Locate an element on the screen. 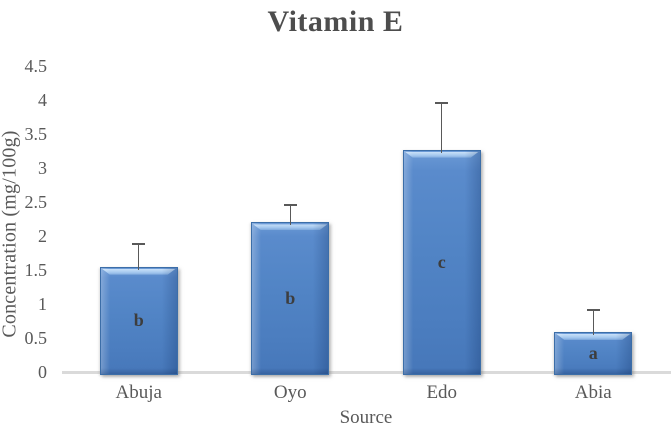 The height and width of the screenshot is (434, 671). y-tick-label: 1.5 is located at coordinates (36, 270).